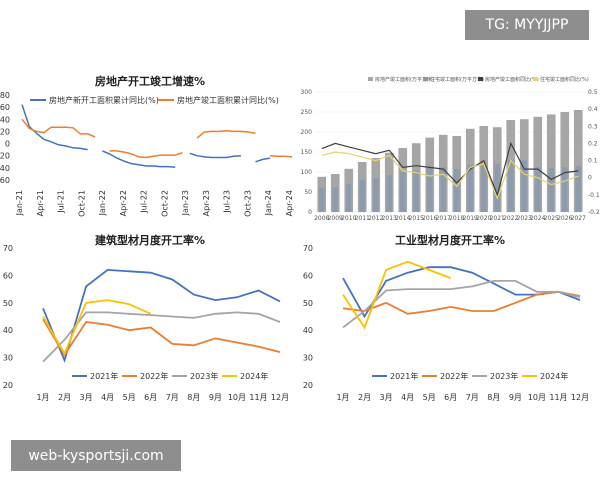 Image resolution: width=600 pixels, height=480 pixels. Describe the element at coordinates (470, 218) in the screenshot. I see `x-tick-label: 2019` at that location.